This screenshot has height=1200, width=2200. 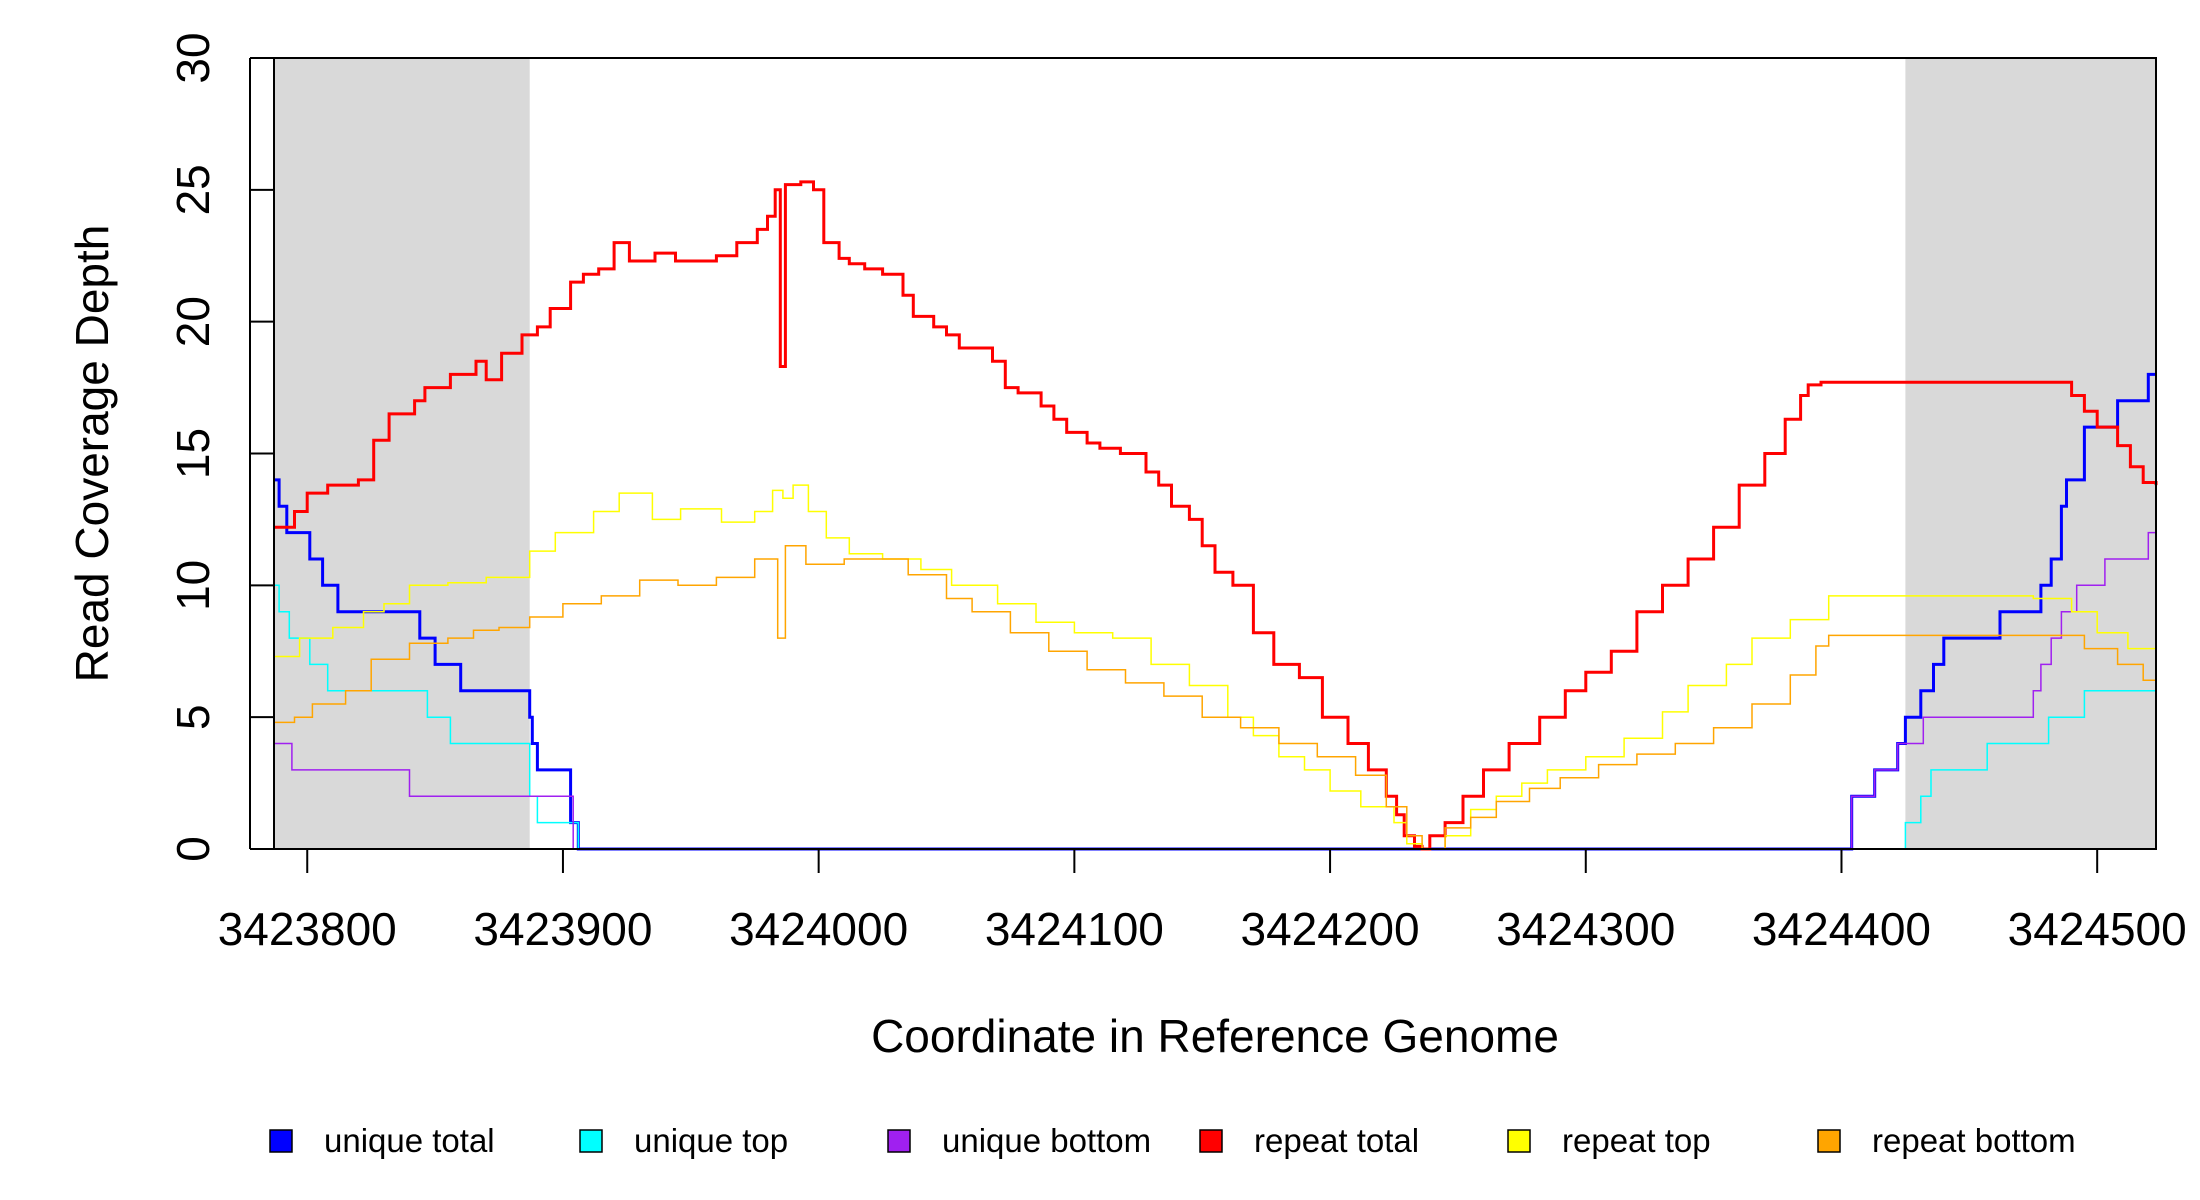 What do you see at coordinates (899, 1141) in the screenshot?
I see `legend-swatch-unique-bottom` at bounding box center [899, 1141].